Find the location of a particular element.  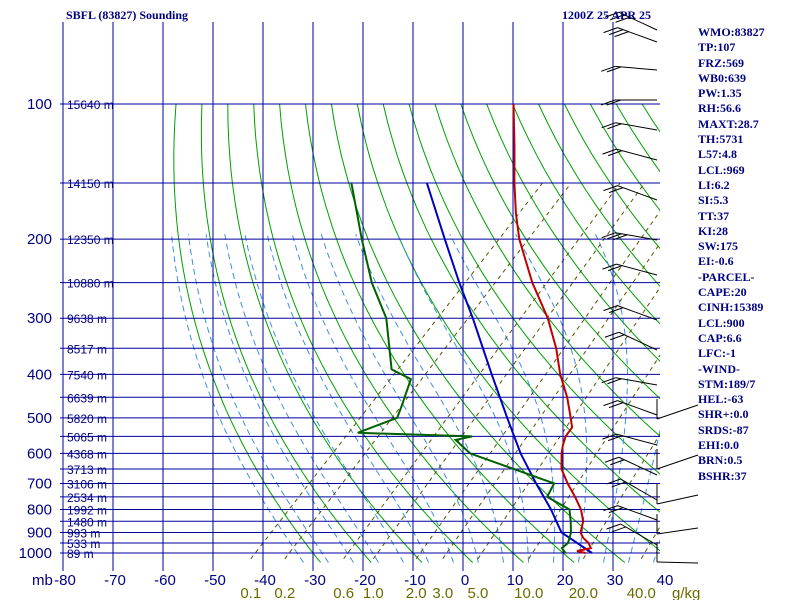

index-line: -WIND- is located at coordinates (719, 368).